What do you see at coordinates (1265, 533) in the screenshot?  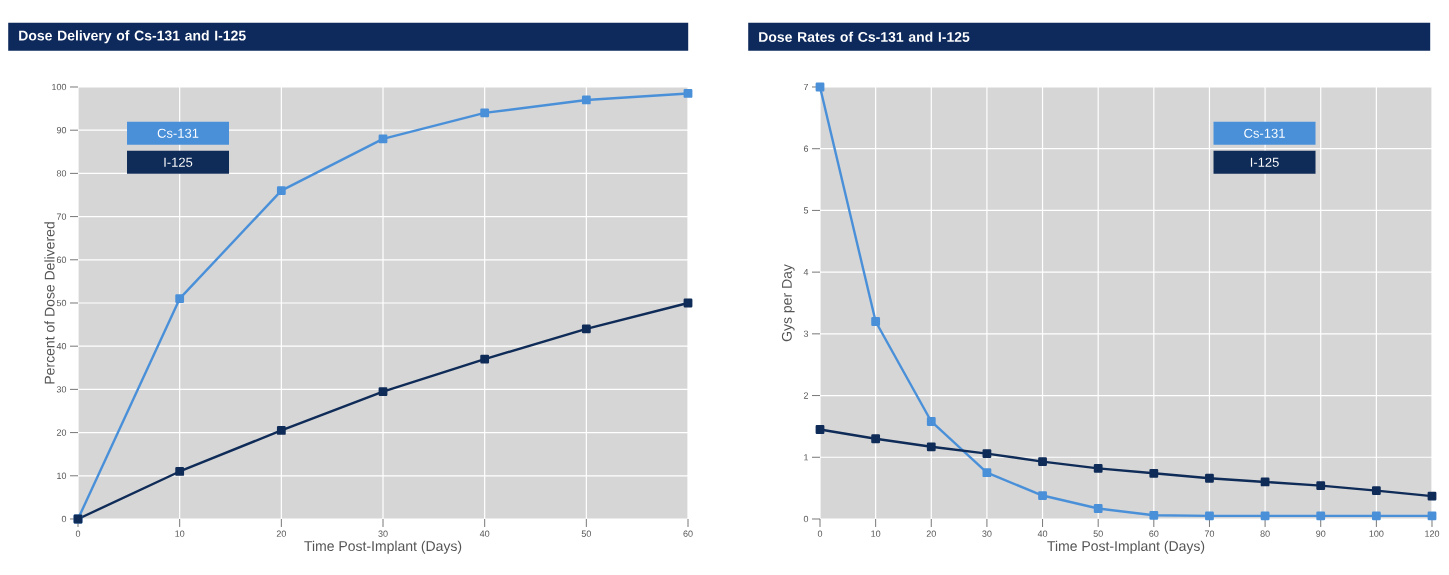 I see `x-tick-label: 80` at bounding box center [1265, 533].